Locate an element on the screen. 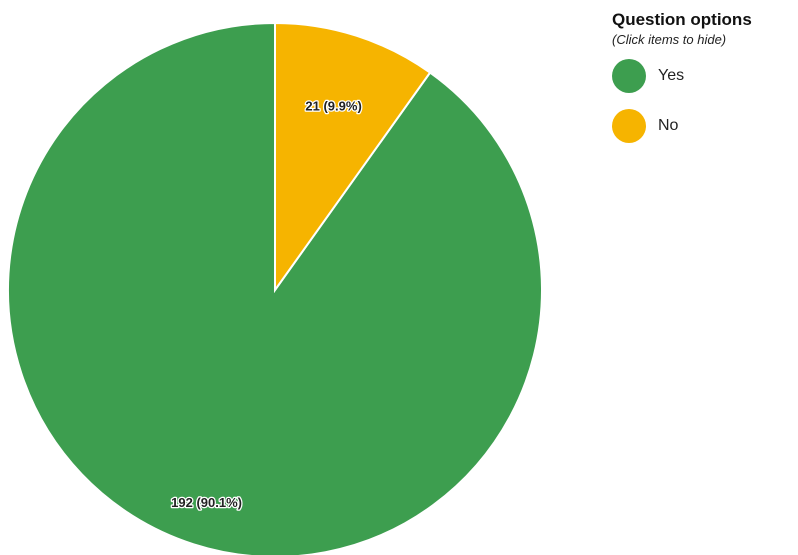  data-label-yes: 192 (90.1%) is located at coordinates (206, 502).